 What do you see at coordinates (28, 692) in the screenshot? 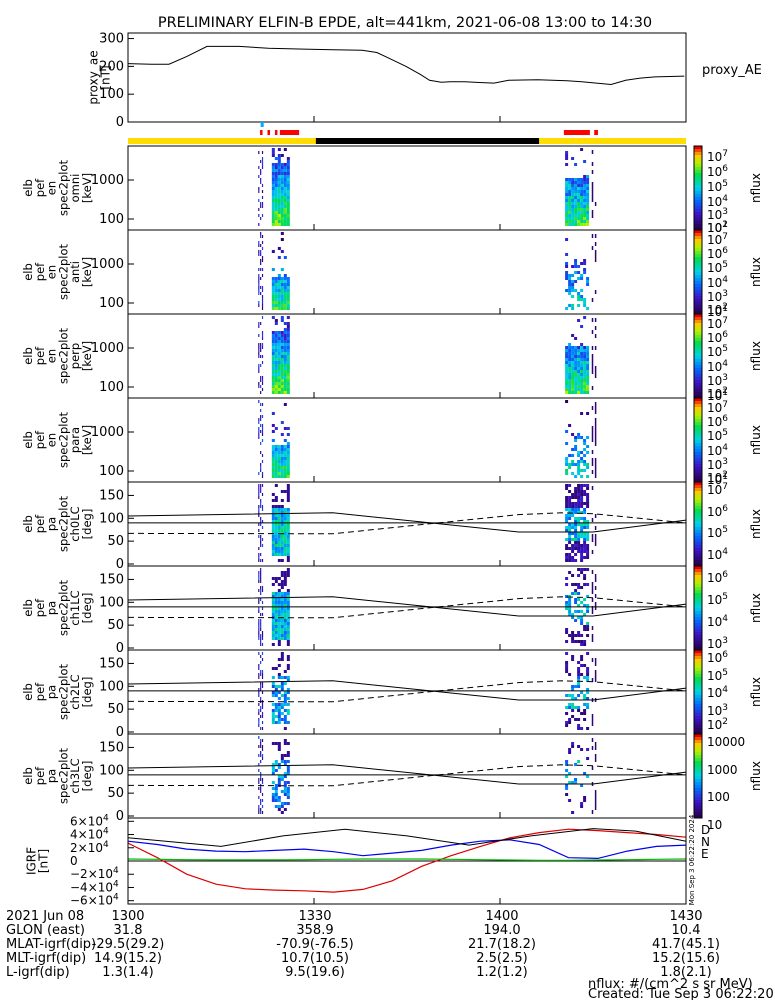
I see `pa-ylabel-line: elb` at bounding box center [28, 692].